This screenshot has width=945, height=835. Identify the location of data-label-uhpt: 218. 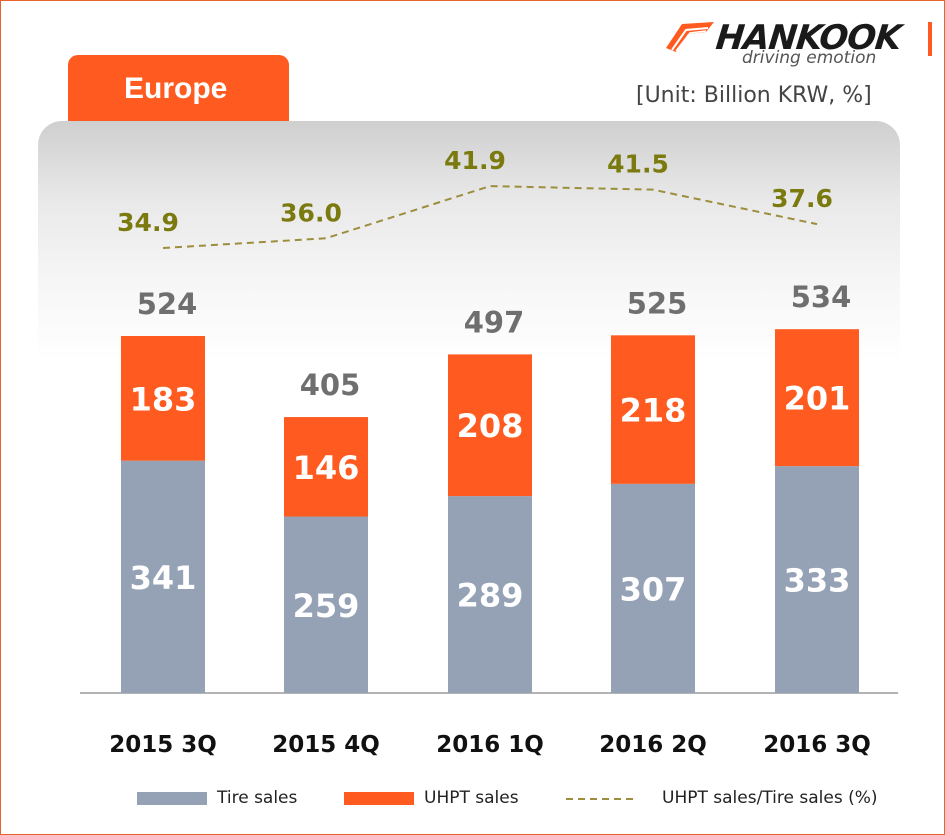
(653, 411).